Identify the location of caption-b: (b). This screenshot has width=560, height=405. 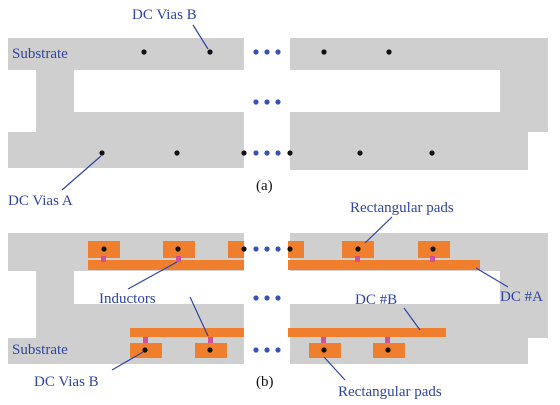
(265, 382).